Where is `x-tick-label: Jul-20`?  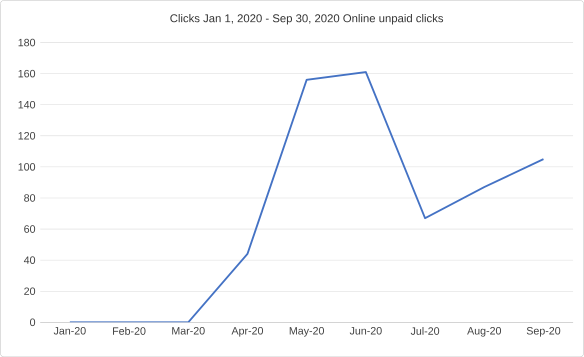 x-tick-label: Jul-20 is located at coordinates (425, 330).